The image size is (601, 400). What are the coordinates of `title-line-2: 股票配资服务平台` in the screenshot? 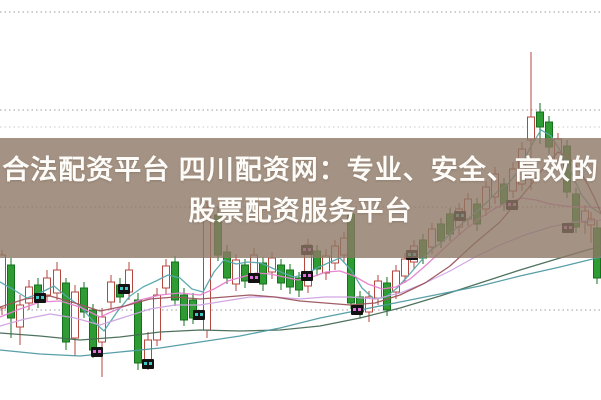 It's located at (300, 211).